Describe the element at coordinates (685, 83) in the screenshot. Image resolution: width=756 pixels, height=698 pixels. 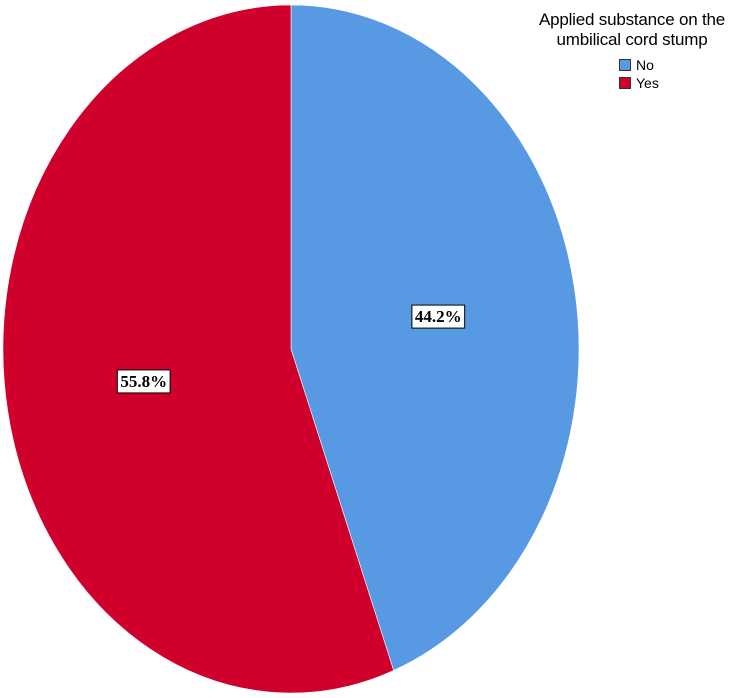
I see `legend-item-yes: Yes` at that location.